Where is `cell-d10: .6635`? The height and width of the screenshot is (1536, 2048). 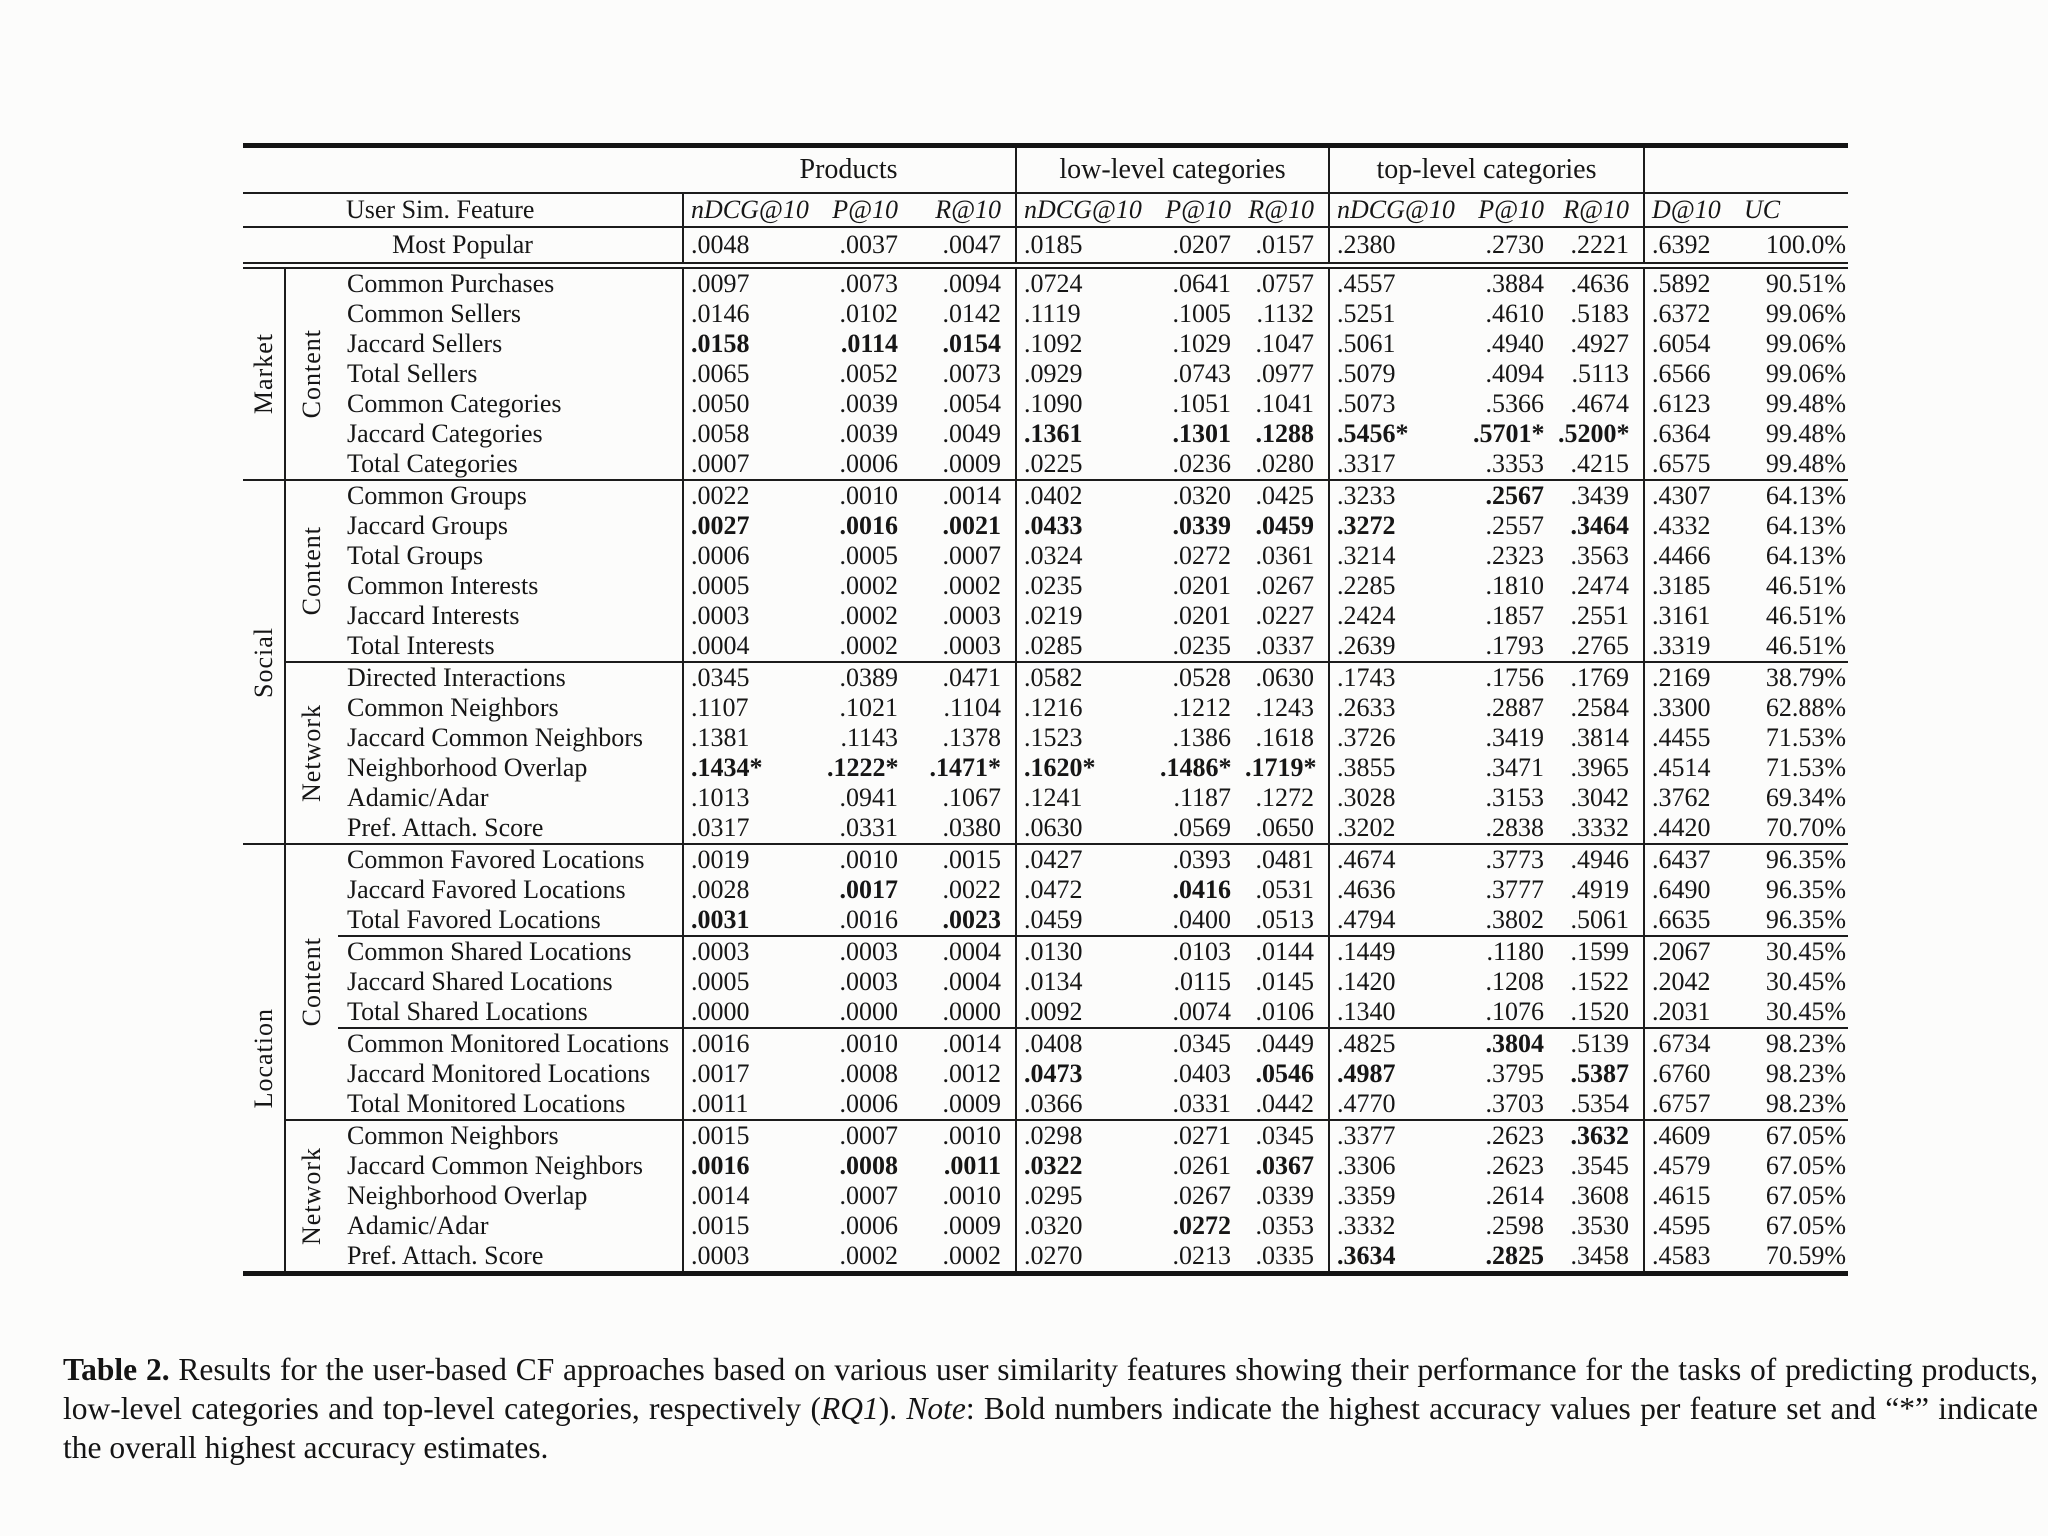 cell-d10: .6635 is located at coordinates (1690, 920).